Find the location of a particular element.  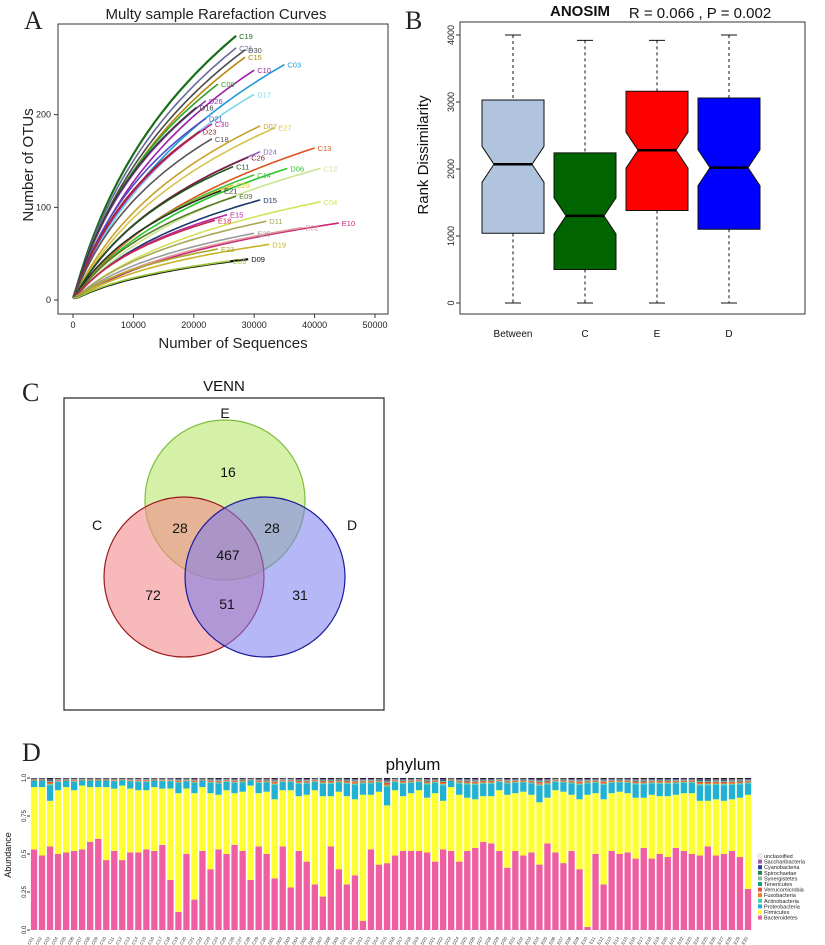

phylum-x-label: D08 is located at coordinates (327, 940).